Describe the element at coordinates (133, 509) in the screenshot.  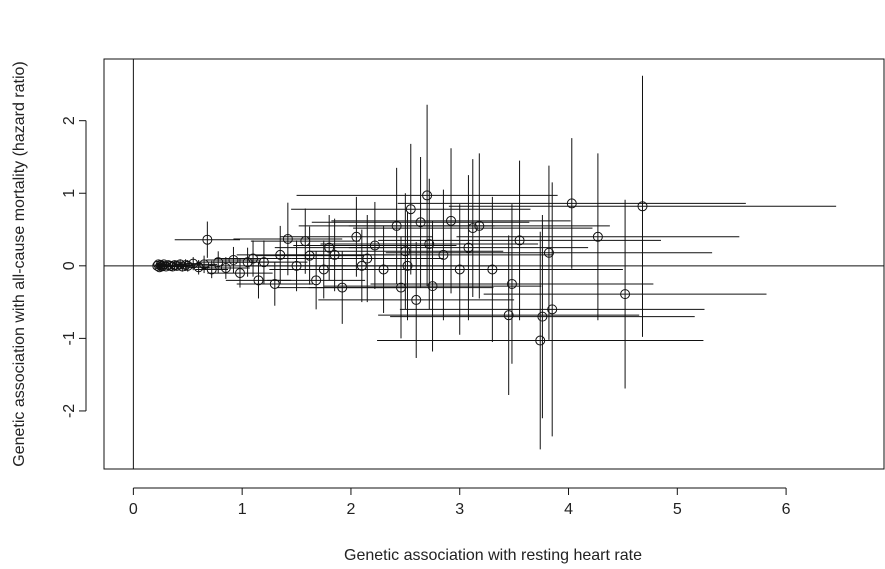
I see `x-tick-label: 0` at that location.